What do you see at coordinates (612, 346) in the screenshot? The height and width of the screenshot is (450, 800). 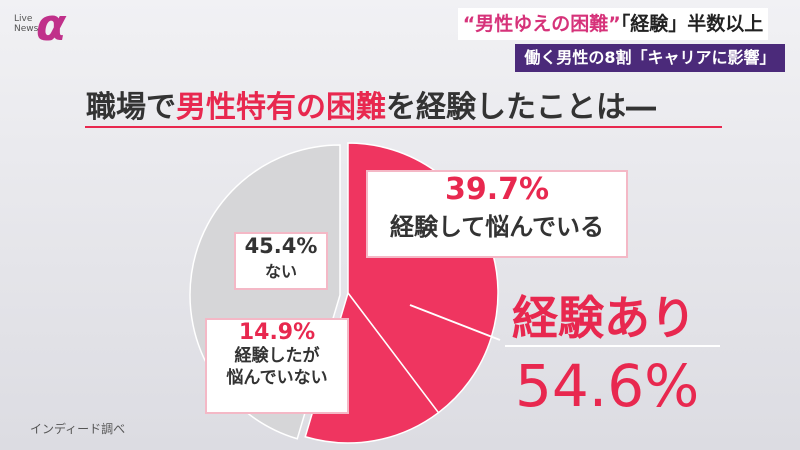 I see `annotation-rule` at bounding box center [612, 346].